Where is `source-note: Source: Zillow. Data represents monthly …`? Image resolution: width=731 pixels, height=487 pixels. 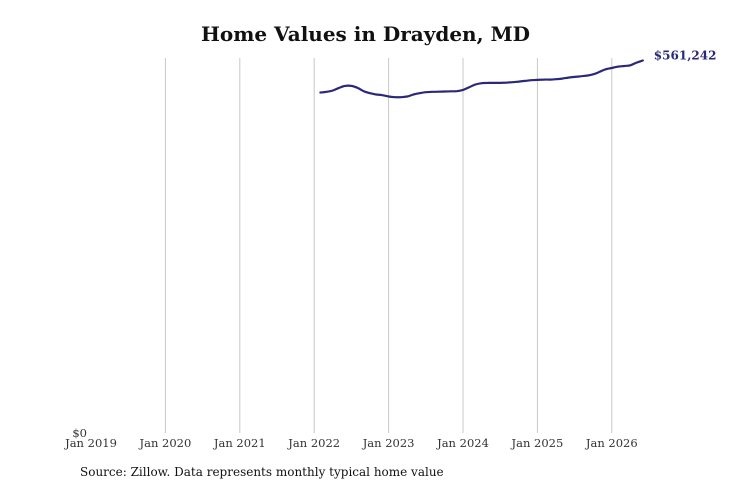 source-note: Source: Zillow. Data represents monthly … is located at coordinates (262, 472).